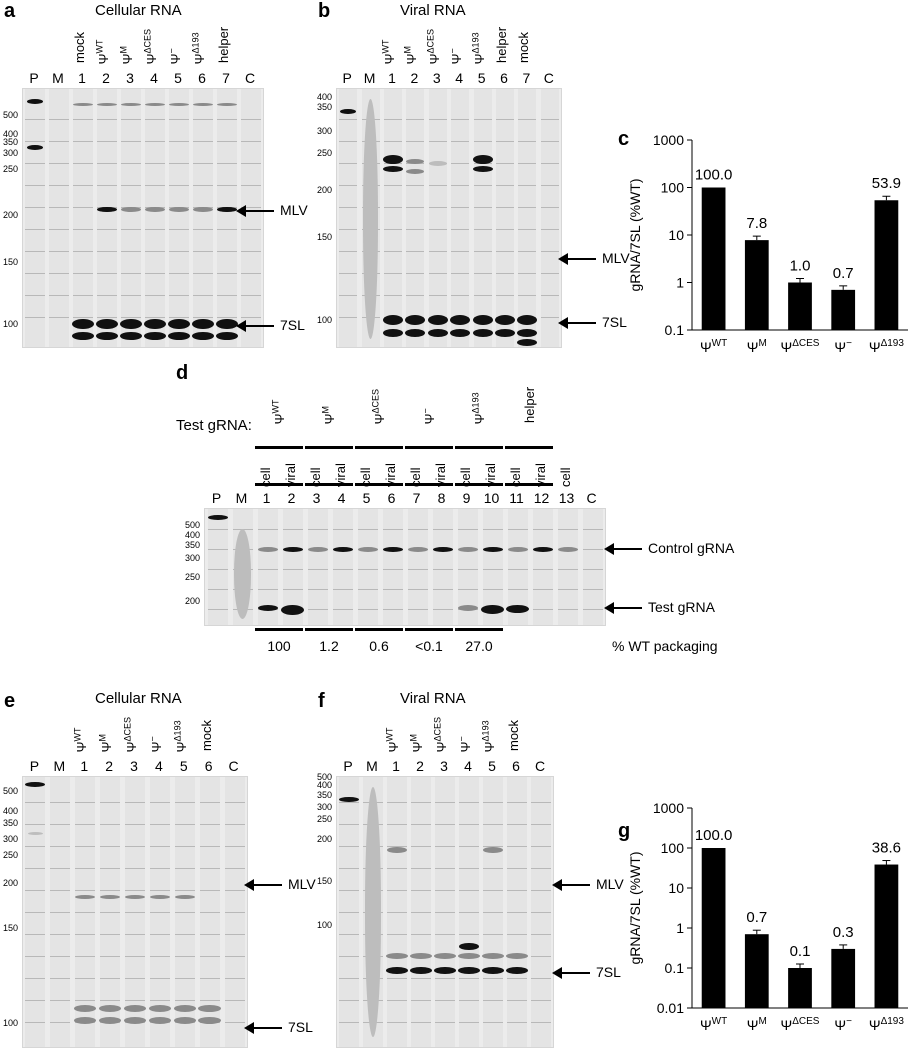  What do you see at coordinates (372, 766) in the screenshot?
I see `f-lane-label: M` at bounding box center [372, 766].